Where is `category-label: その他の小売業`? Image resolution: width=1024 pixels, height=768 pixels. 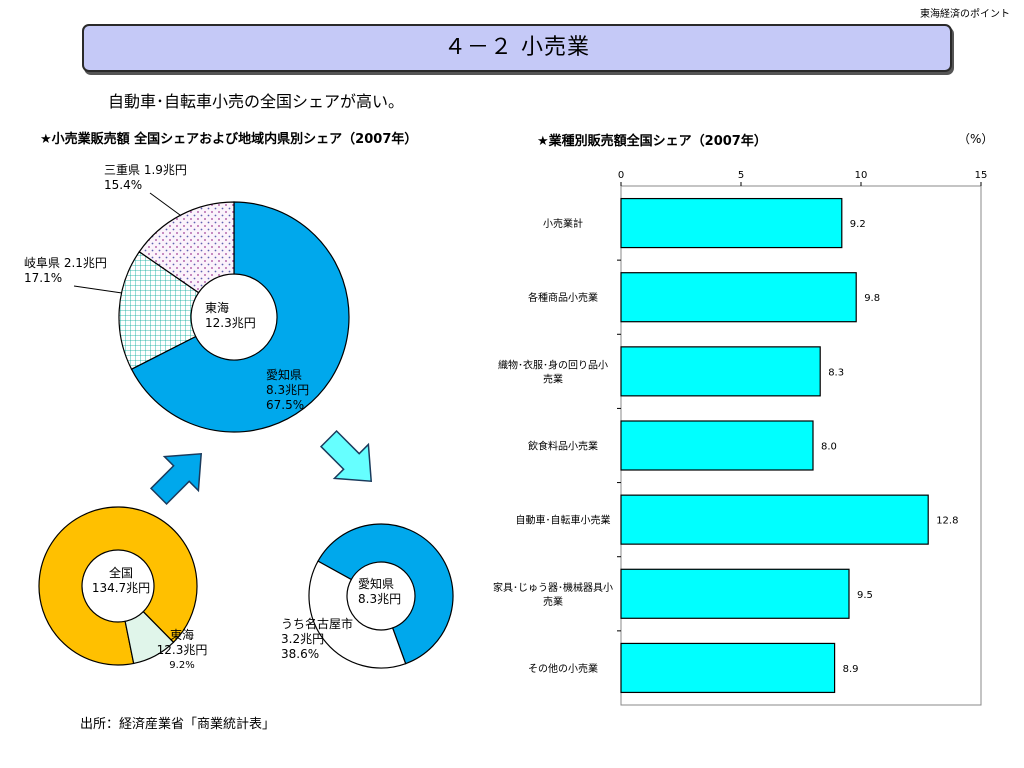 category-label: その他の小売業 is located at coordinates (563, 668).